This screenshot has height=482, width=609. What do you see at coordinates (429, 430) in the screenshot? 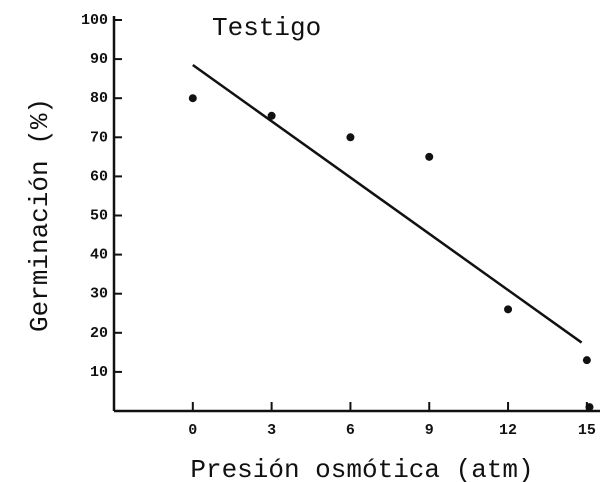
I see `x-tick-label: 9` at bounding box center [429, 430].